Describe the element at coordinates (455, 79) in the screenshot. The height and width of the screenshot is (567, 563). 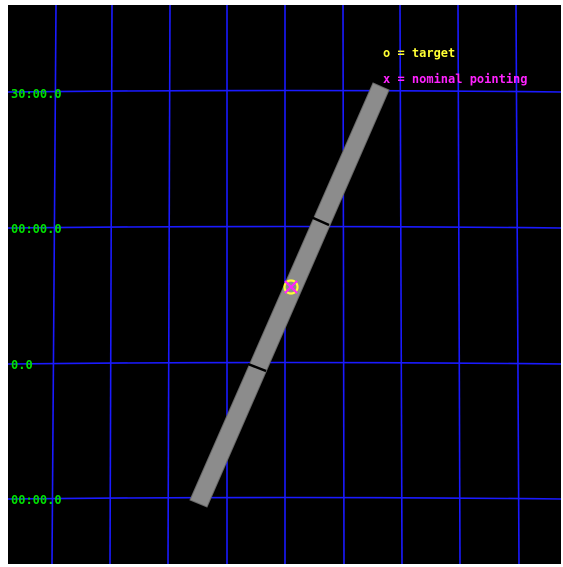
I see `legend-nominal: x = nominal pointing` at that location.